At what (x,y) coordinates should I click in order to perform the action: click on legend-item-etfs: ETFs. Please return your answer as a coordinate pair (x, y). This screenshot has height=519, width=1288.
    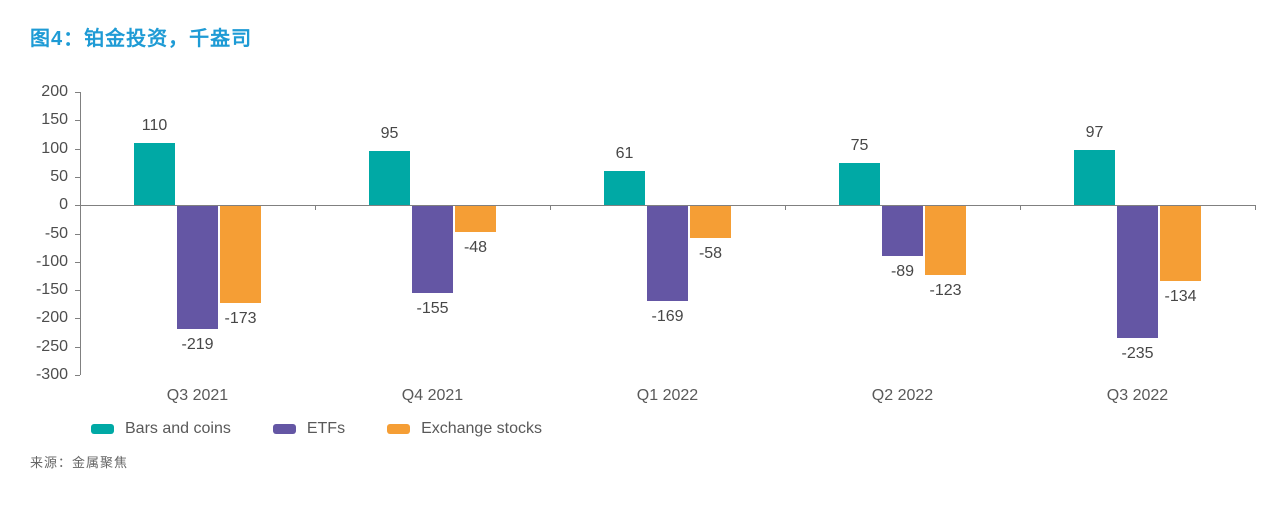
    Looking at the image, I should click on (309, 429).